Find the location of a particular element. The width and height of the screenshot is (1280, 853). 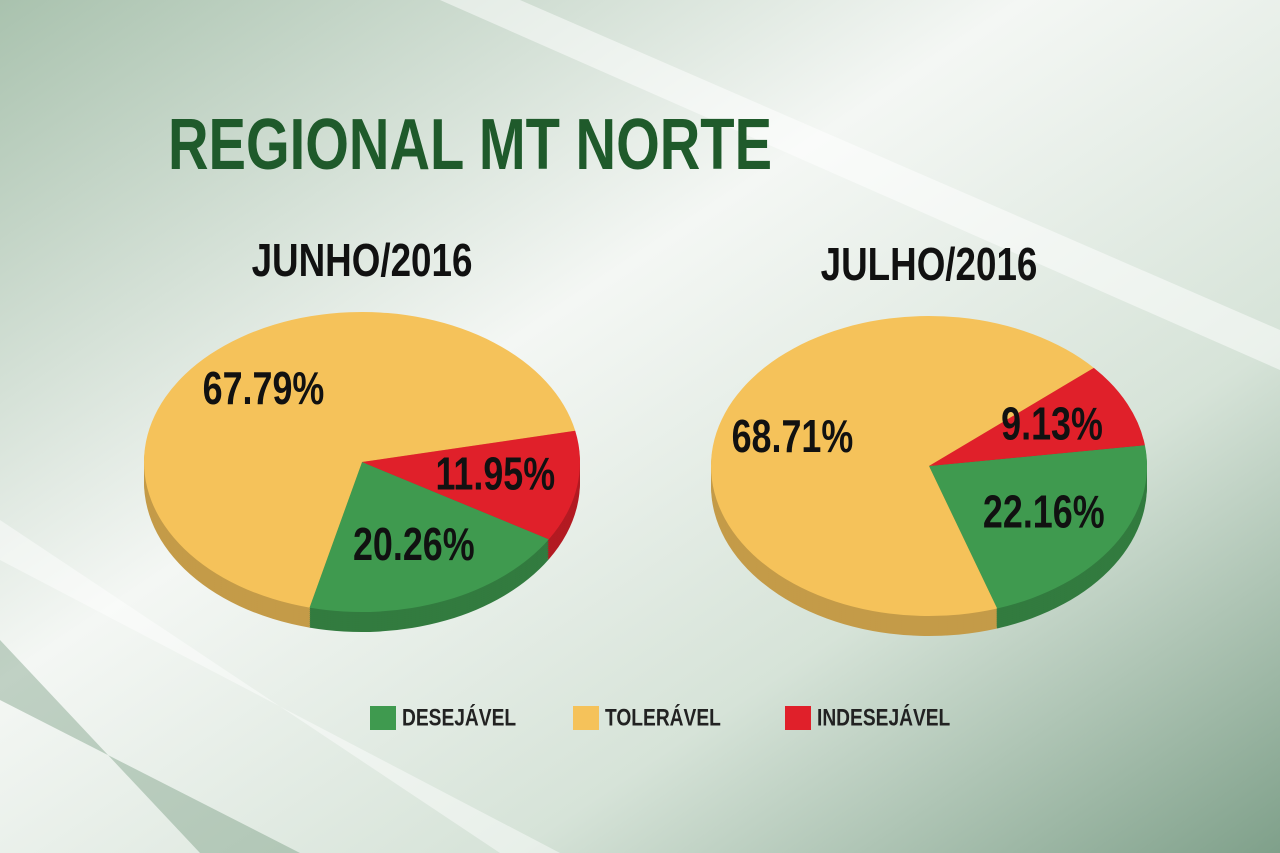

value-label: 22.16% is located at coordinates (1044, 511).